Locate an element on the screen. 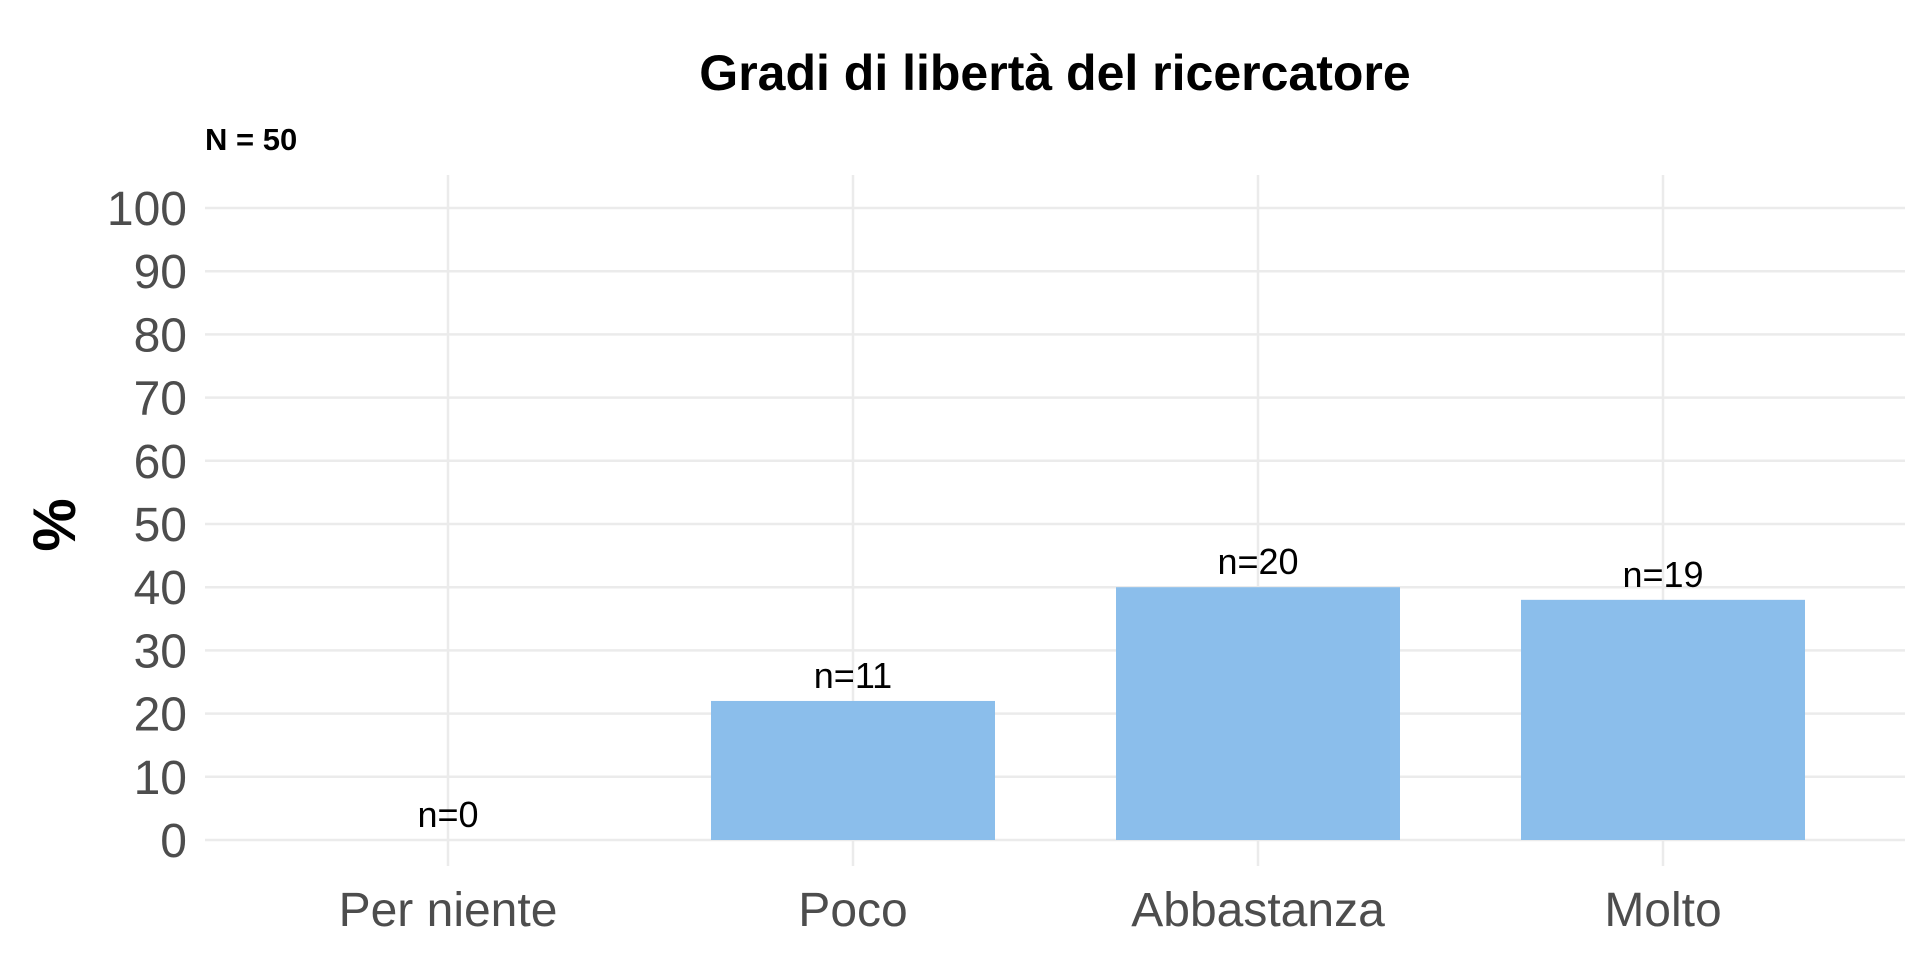 The image size is (1920, 960). y-axis-label: % is located at coordinates (54, 524).